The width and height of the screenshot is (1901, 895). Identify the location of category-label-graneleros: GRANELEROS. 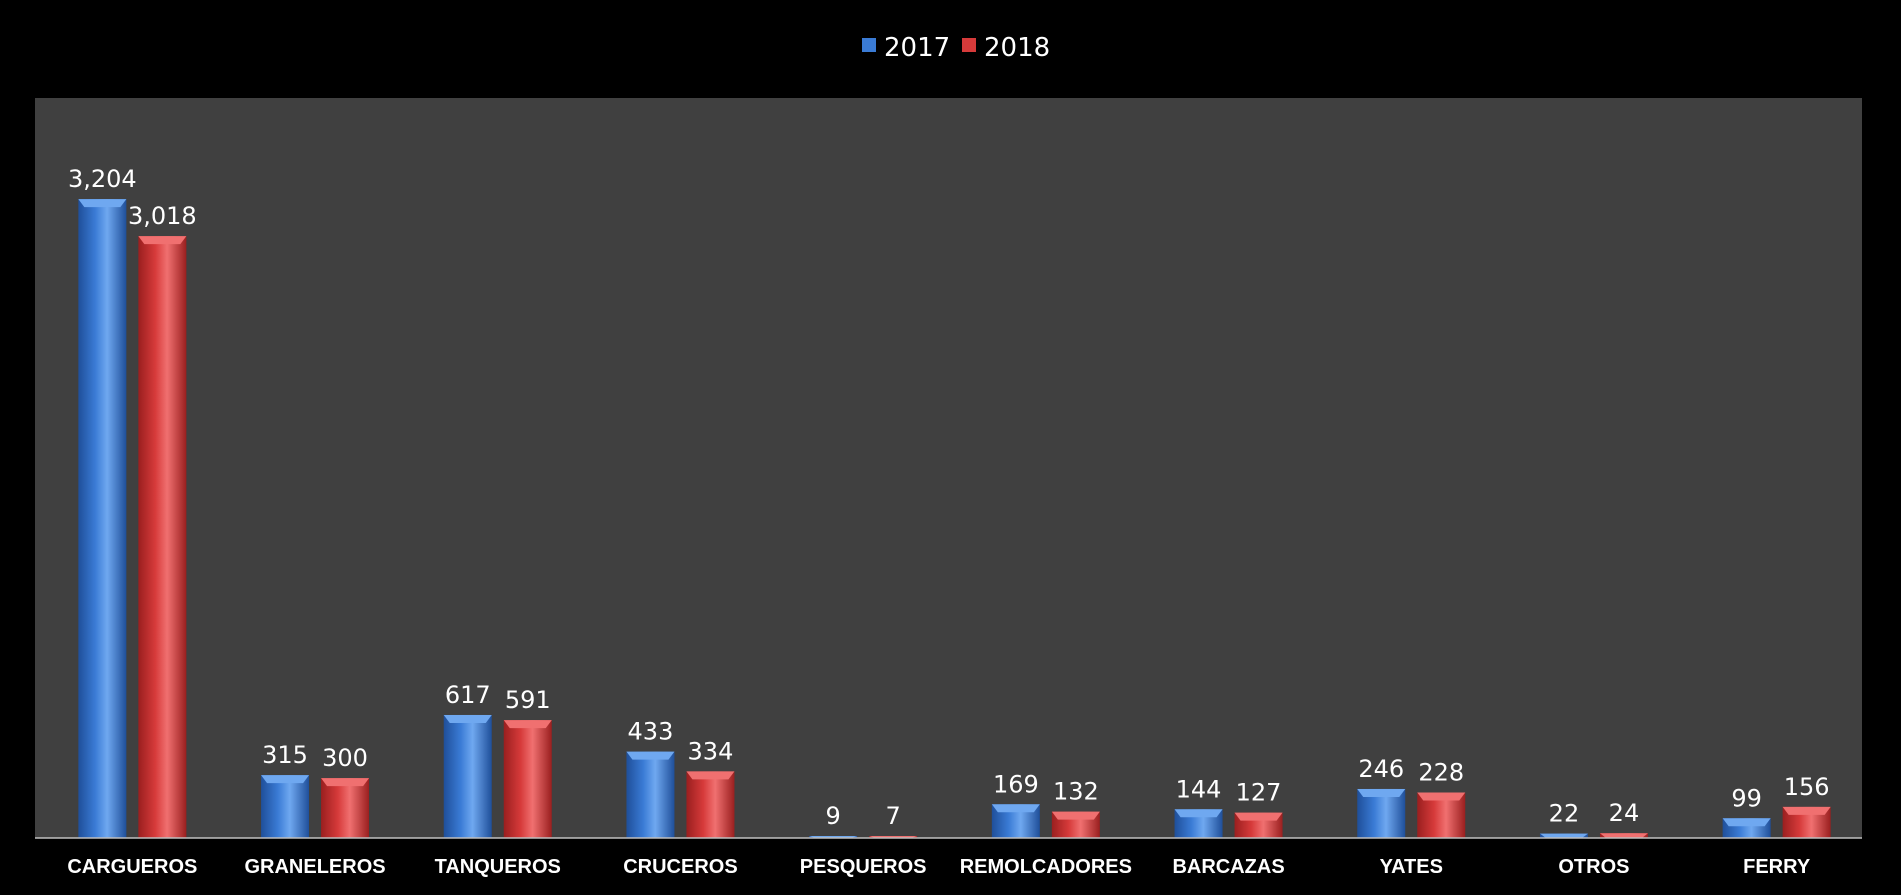
(314, 867).